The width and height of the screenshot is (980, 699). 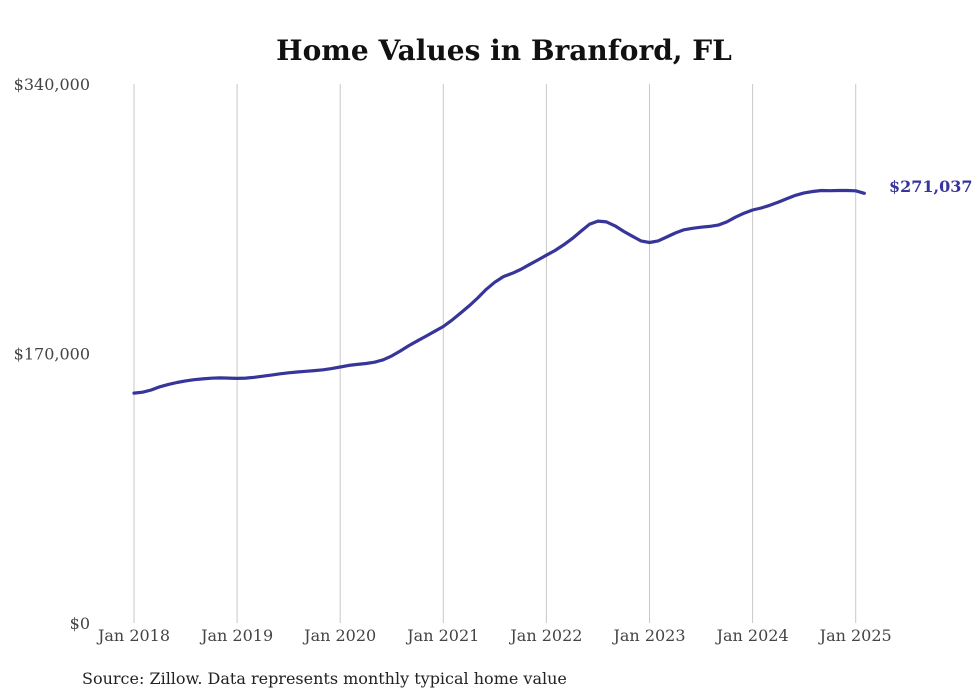 I want to click on x-tick-label: Jan 2024, so click(x=752, y=635).